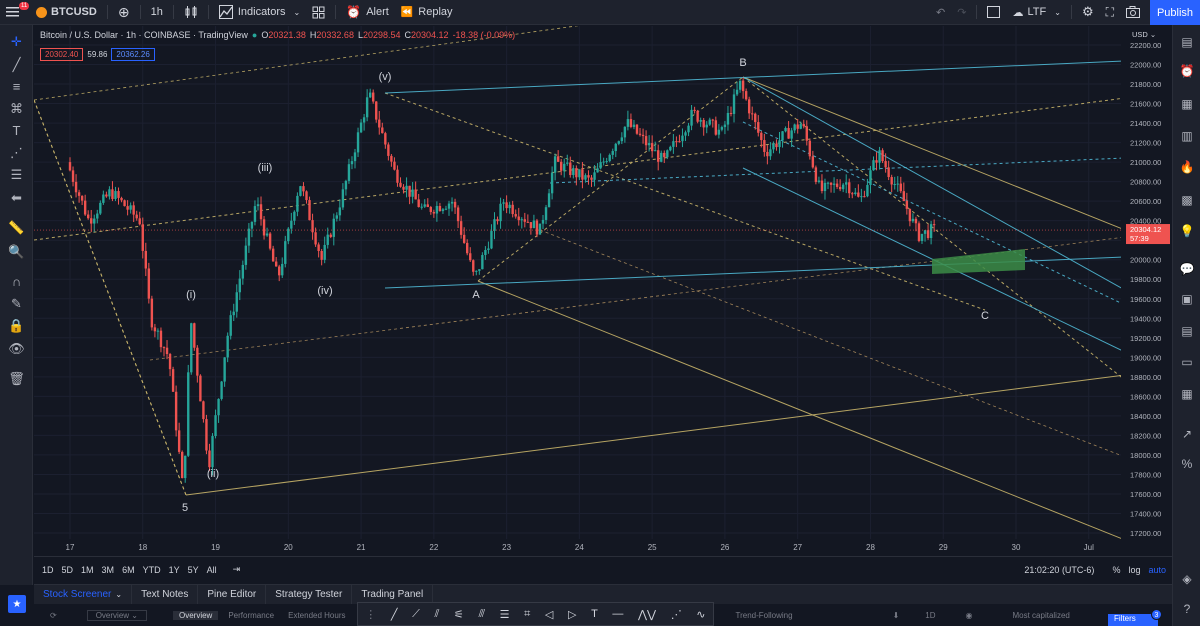 The width and height of the screenshot is (1200, 626). I want to click on zoom-in-icon: 🔍, so click(16, 251).